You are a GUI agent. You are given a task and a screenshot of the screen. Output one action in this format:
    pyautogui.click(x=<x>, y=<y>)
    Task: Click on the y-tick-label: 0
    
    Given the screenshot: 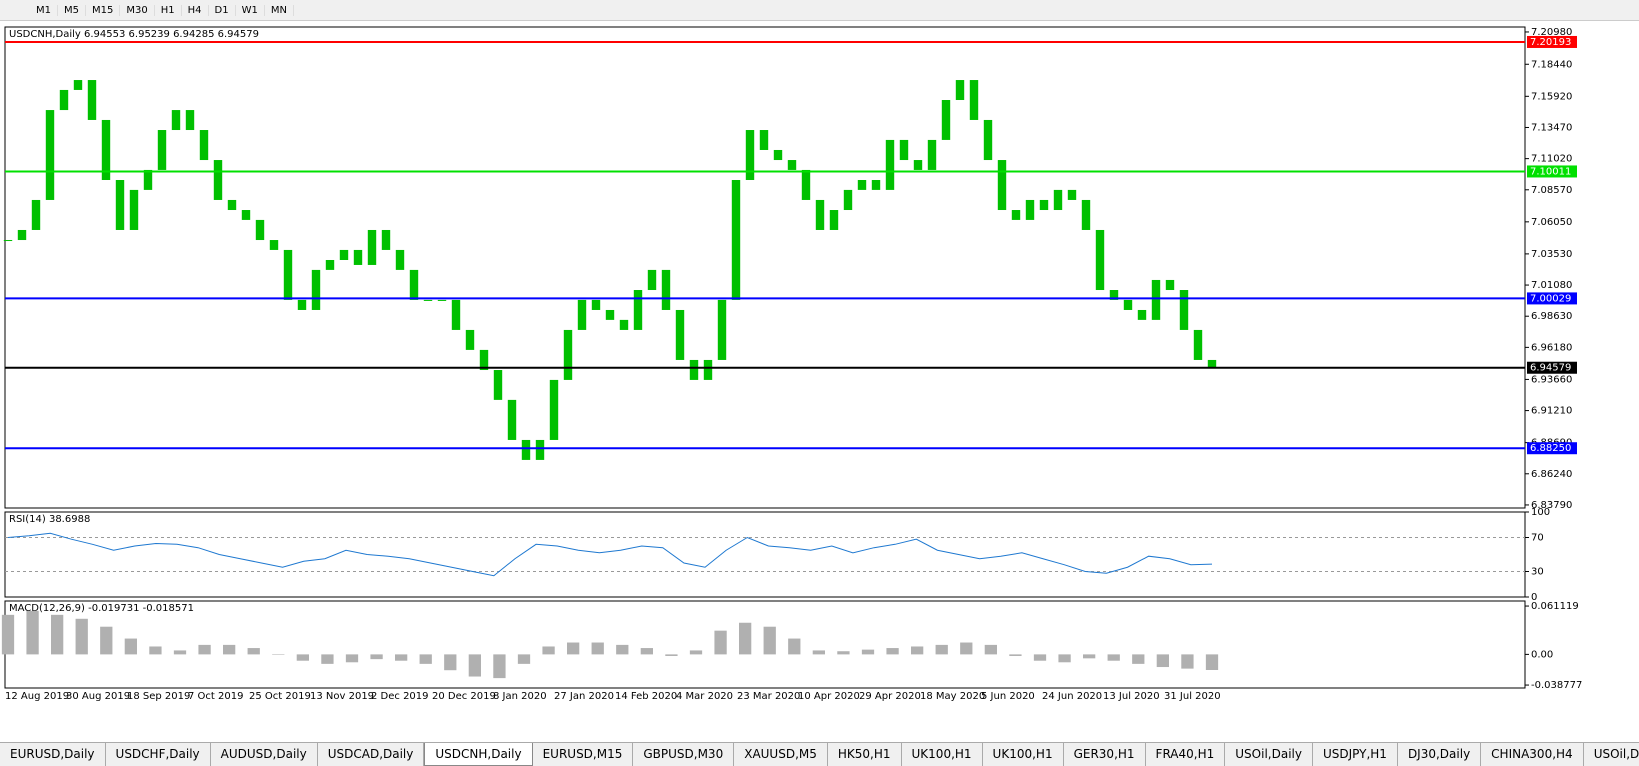 What is the action you would take?
    pyautogui.click(x=1534, y=597)
    